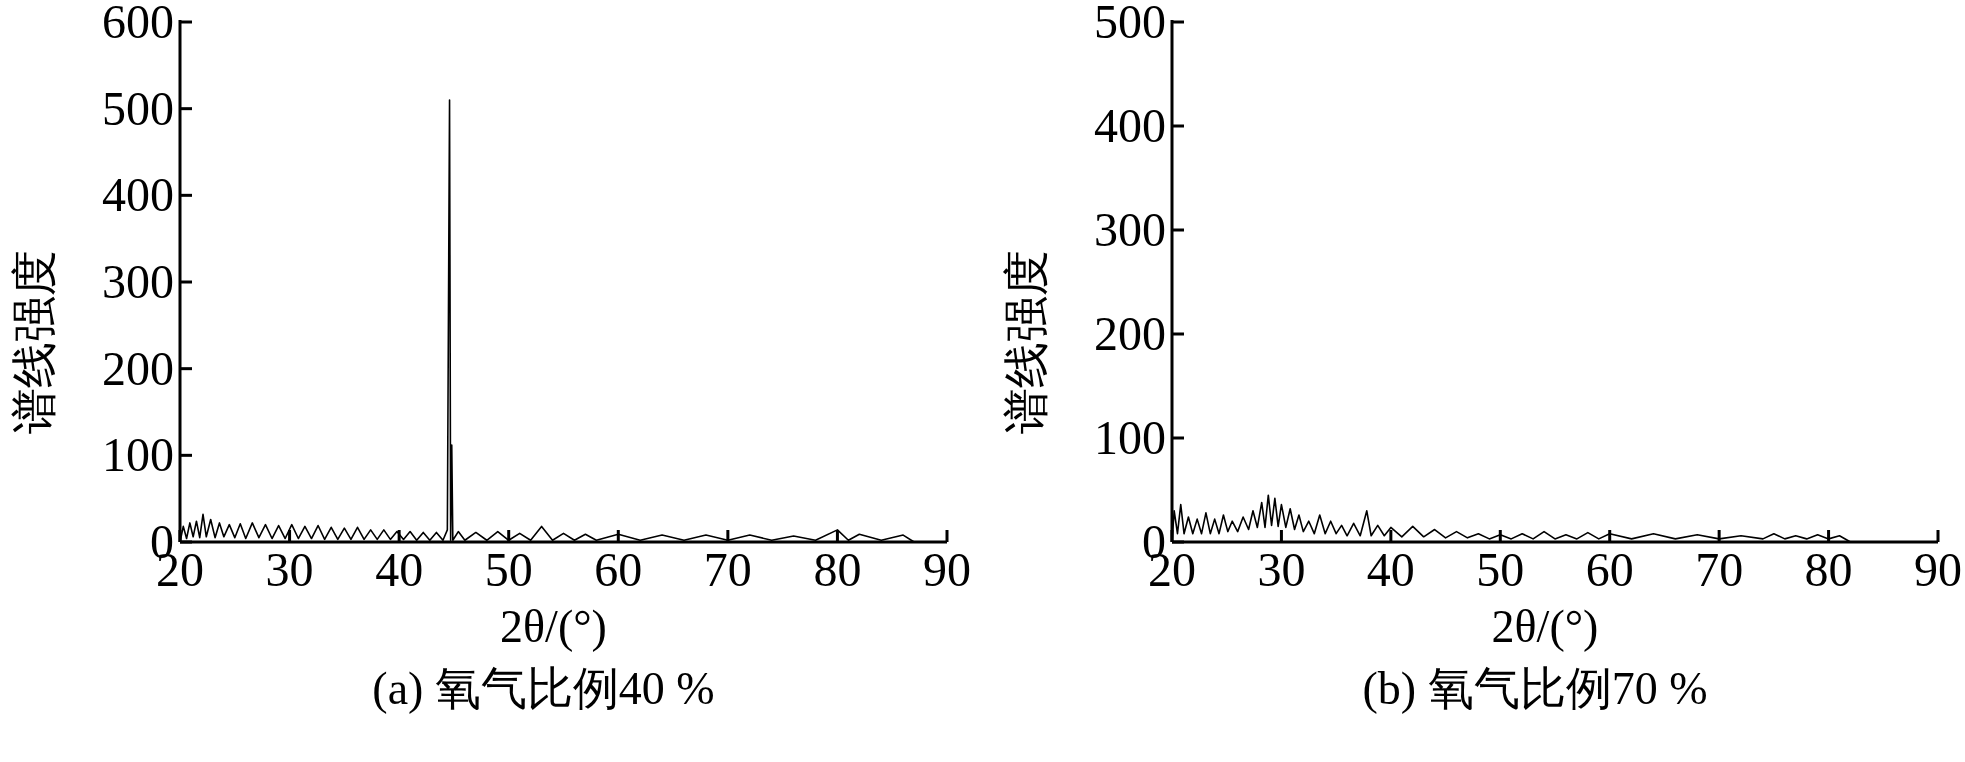 Image resolution: width=1965 pixels, height=762 pixels. Describe the element at coordinates (1535, 688) in the screenshot. I see `text: (b) 氧气比例70 %` at that location.